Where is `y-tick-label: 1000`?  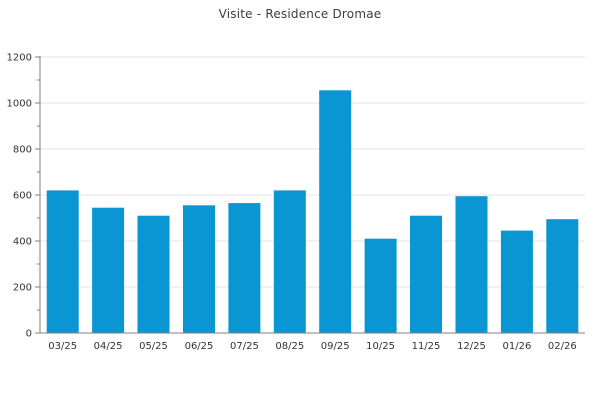 y-tick-label: 1000 is located at coordinates (19, 104).